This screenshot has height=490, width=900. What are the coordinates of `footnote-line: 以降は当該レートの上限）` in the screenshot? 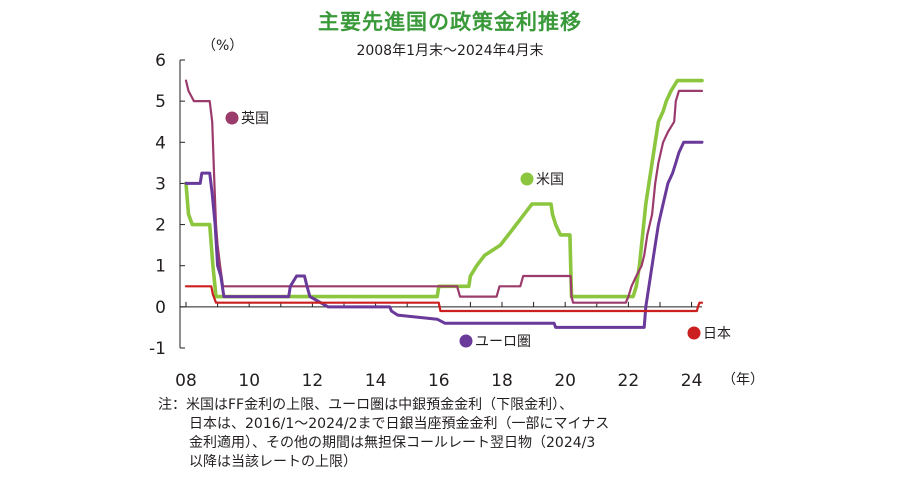 It's located at (273, 462).